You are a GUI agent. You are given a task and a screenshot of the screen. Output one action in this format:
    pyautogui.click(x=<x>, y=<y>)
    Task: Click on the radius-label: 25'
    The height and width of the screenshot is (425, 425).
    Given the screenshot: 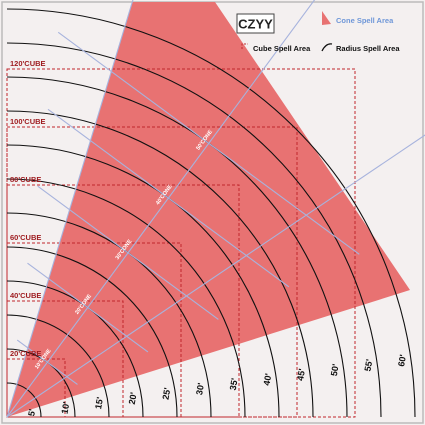 What is the action you would take?
    pyautogui.click(x=166, y=394)
    